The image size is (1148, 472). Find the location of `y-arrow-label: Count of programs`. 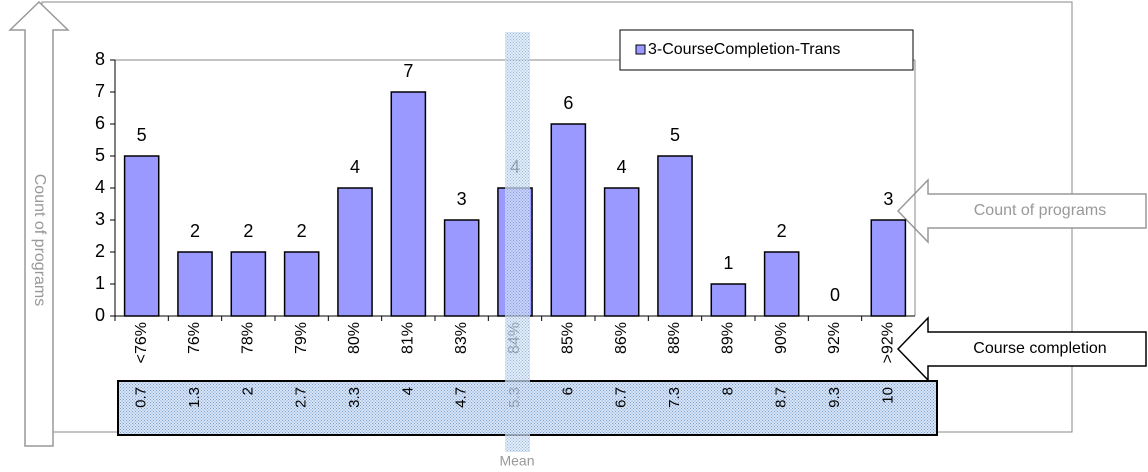

y-arrow-label: Count of programs is located at coordinates (39, 240).